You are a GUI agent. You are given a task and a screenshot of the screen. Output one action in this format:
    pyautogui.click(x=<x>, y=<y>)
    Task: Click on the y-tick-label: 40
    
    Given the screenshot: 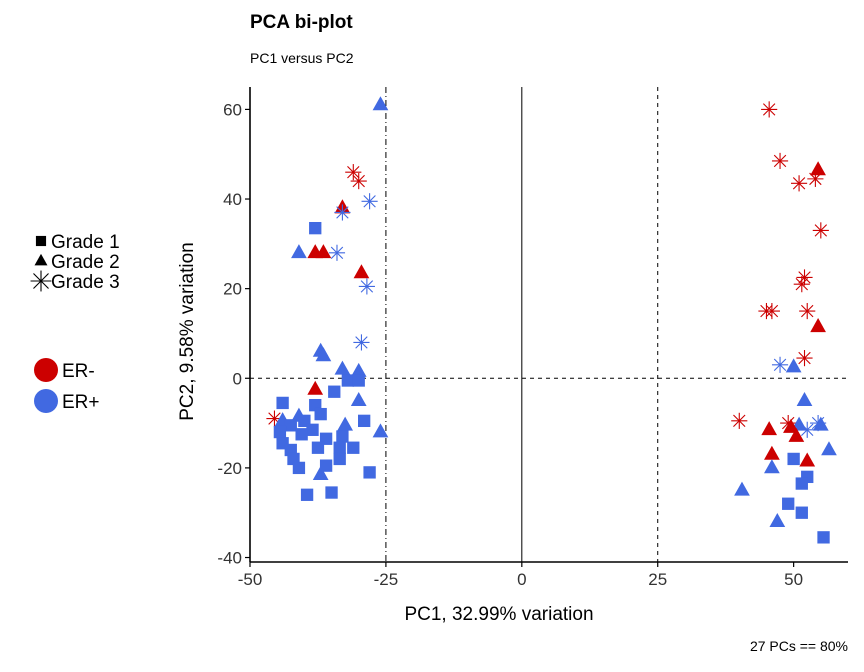 What is the action you would take?
    pyautogui.click(x=232, y=199)
    